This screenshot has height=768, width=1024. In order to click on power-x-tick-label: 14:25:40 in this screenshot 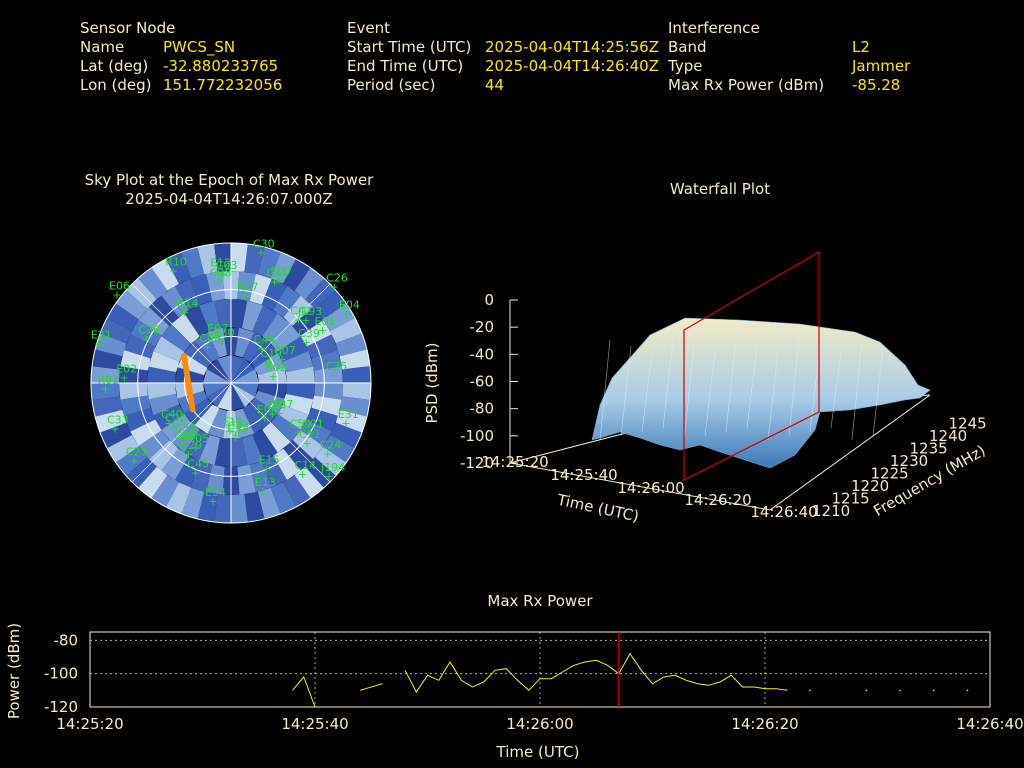, I will do `click(314, 724)`.